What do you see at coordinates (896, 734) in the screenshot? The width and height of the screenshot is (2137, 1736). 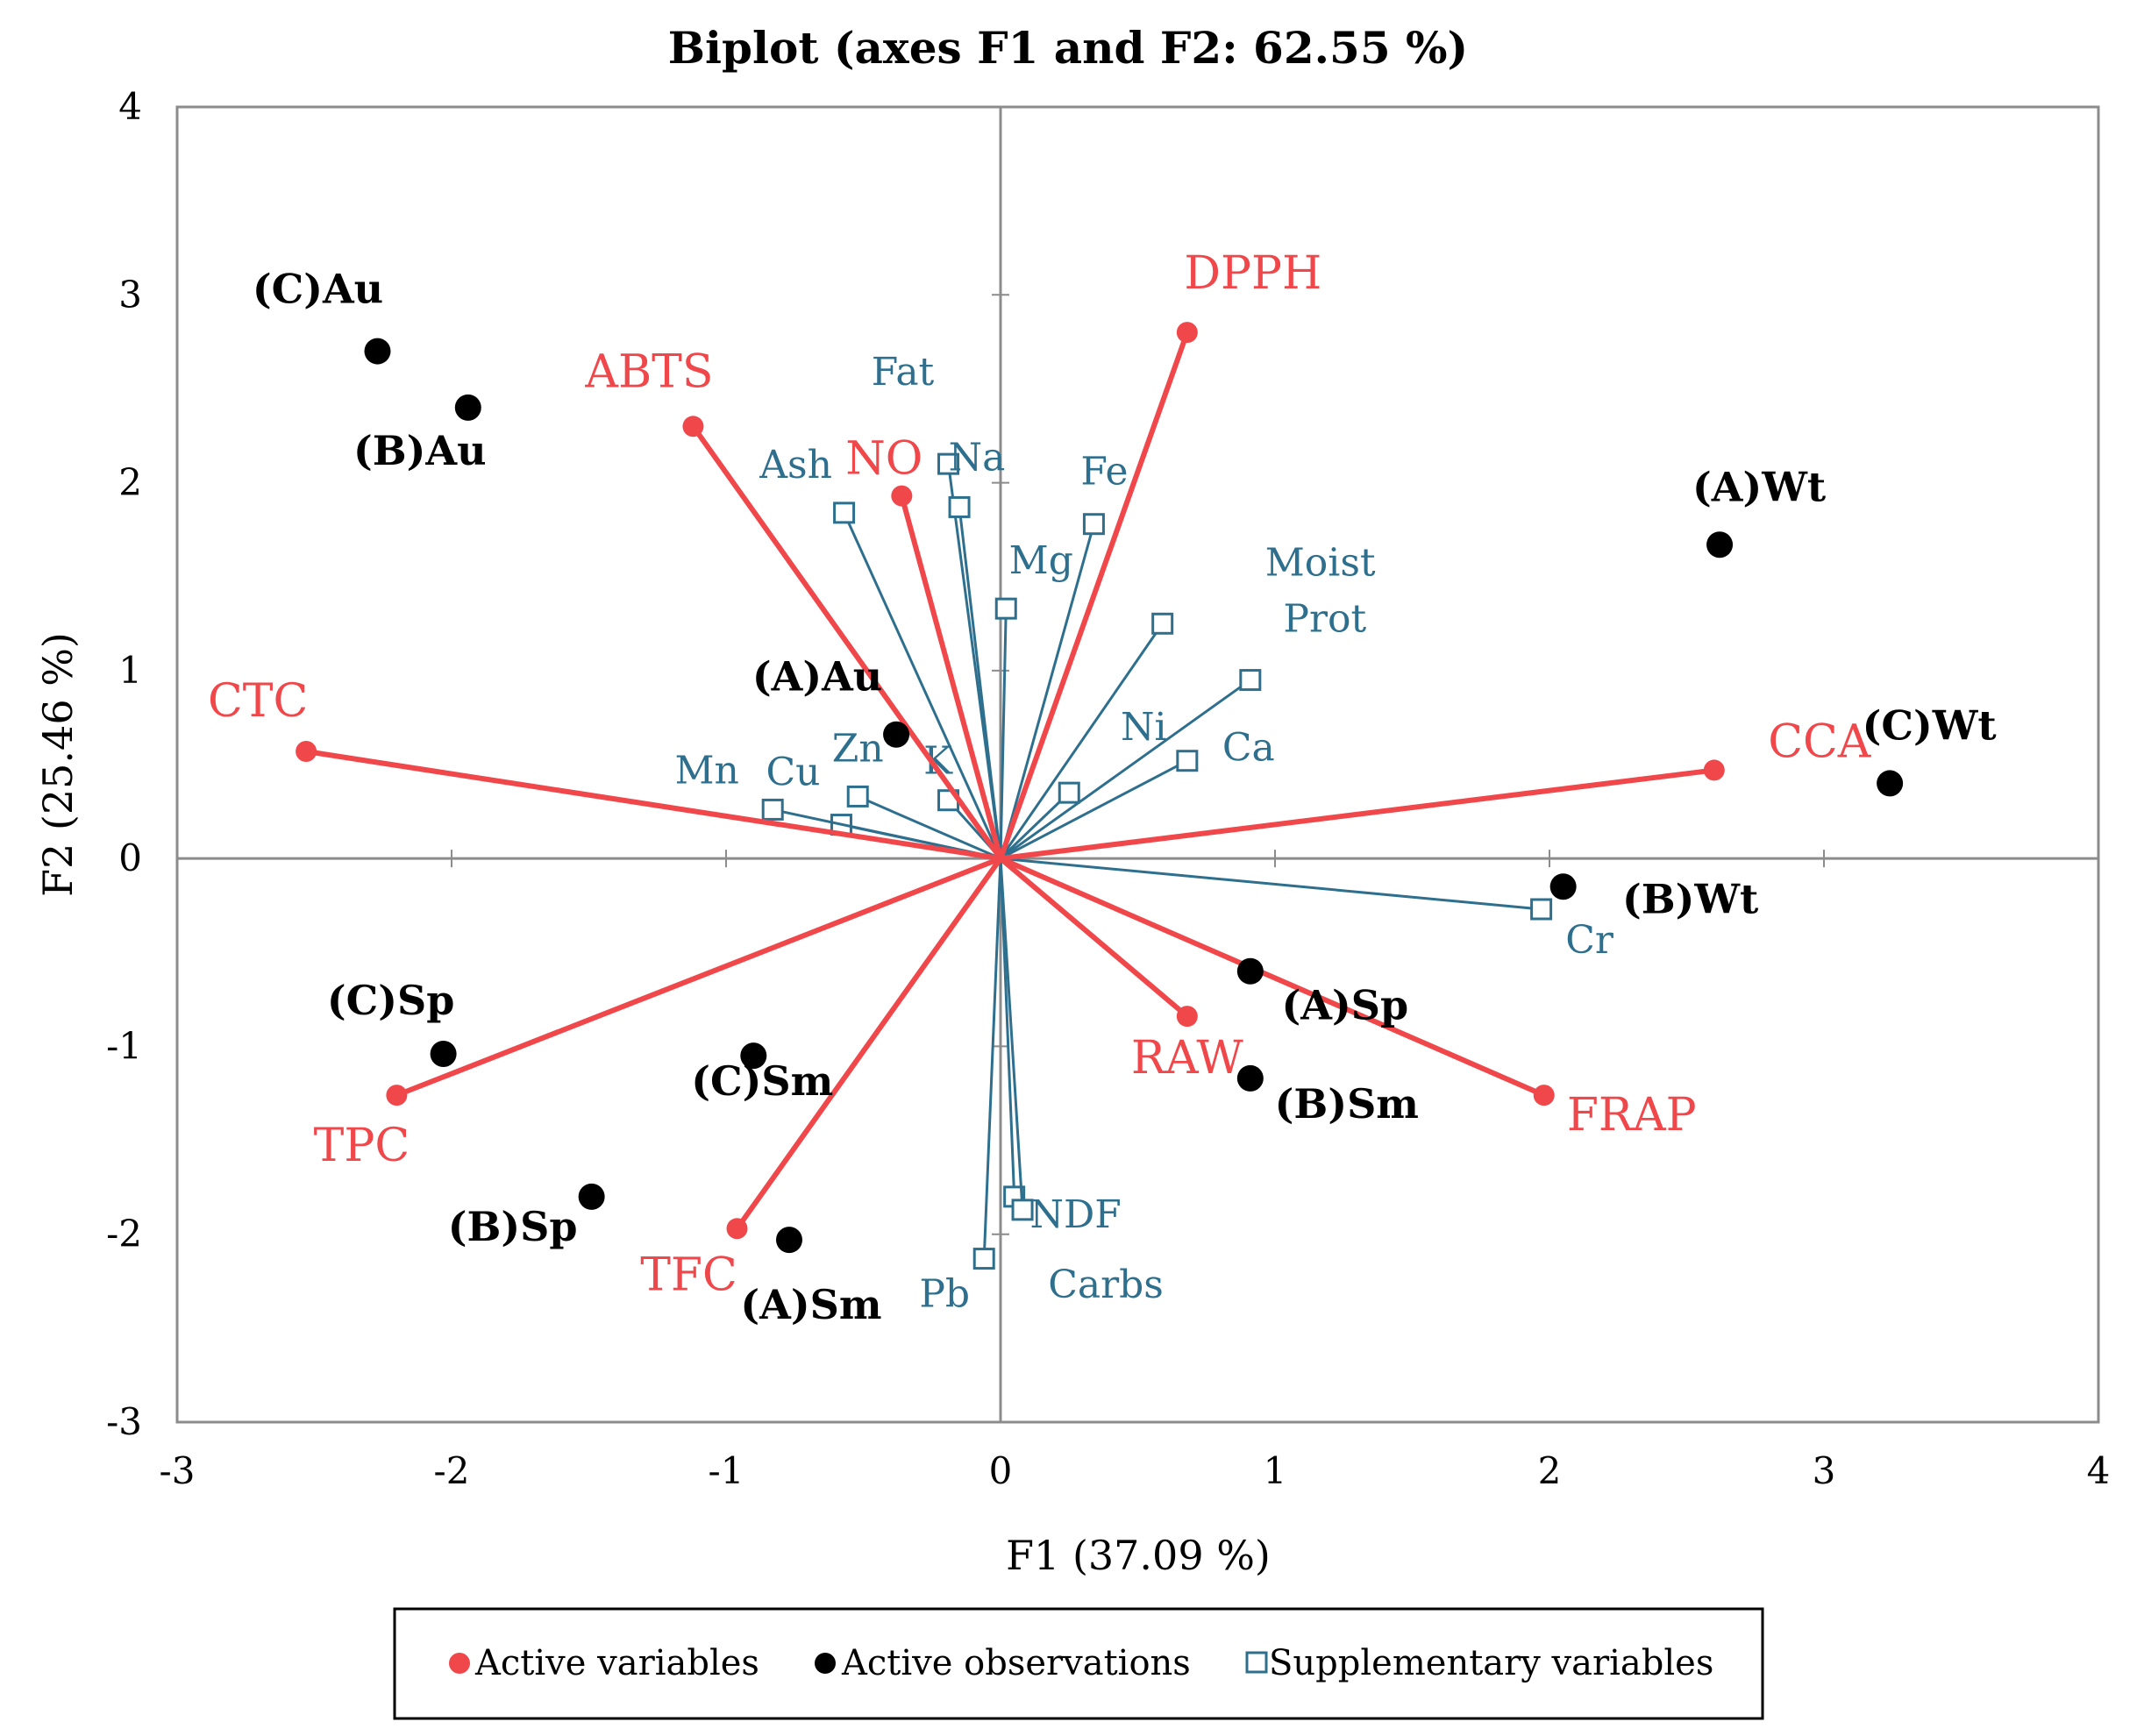 I see `observation-marker-a-au` at bounding box center [896, 734].